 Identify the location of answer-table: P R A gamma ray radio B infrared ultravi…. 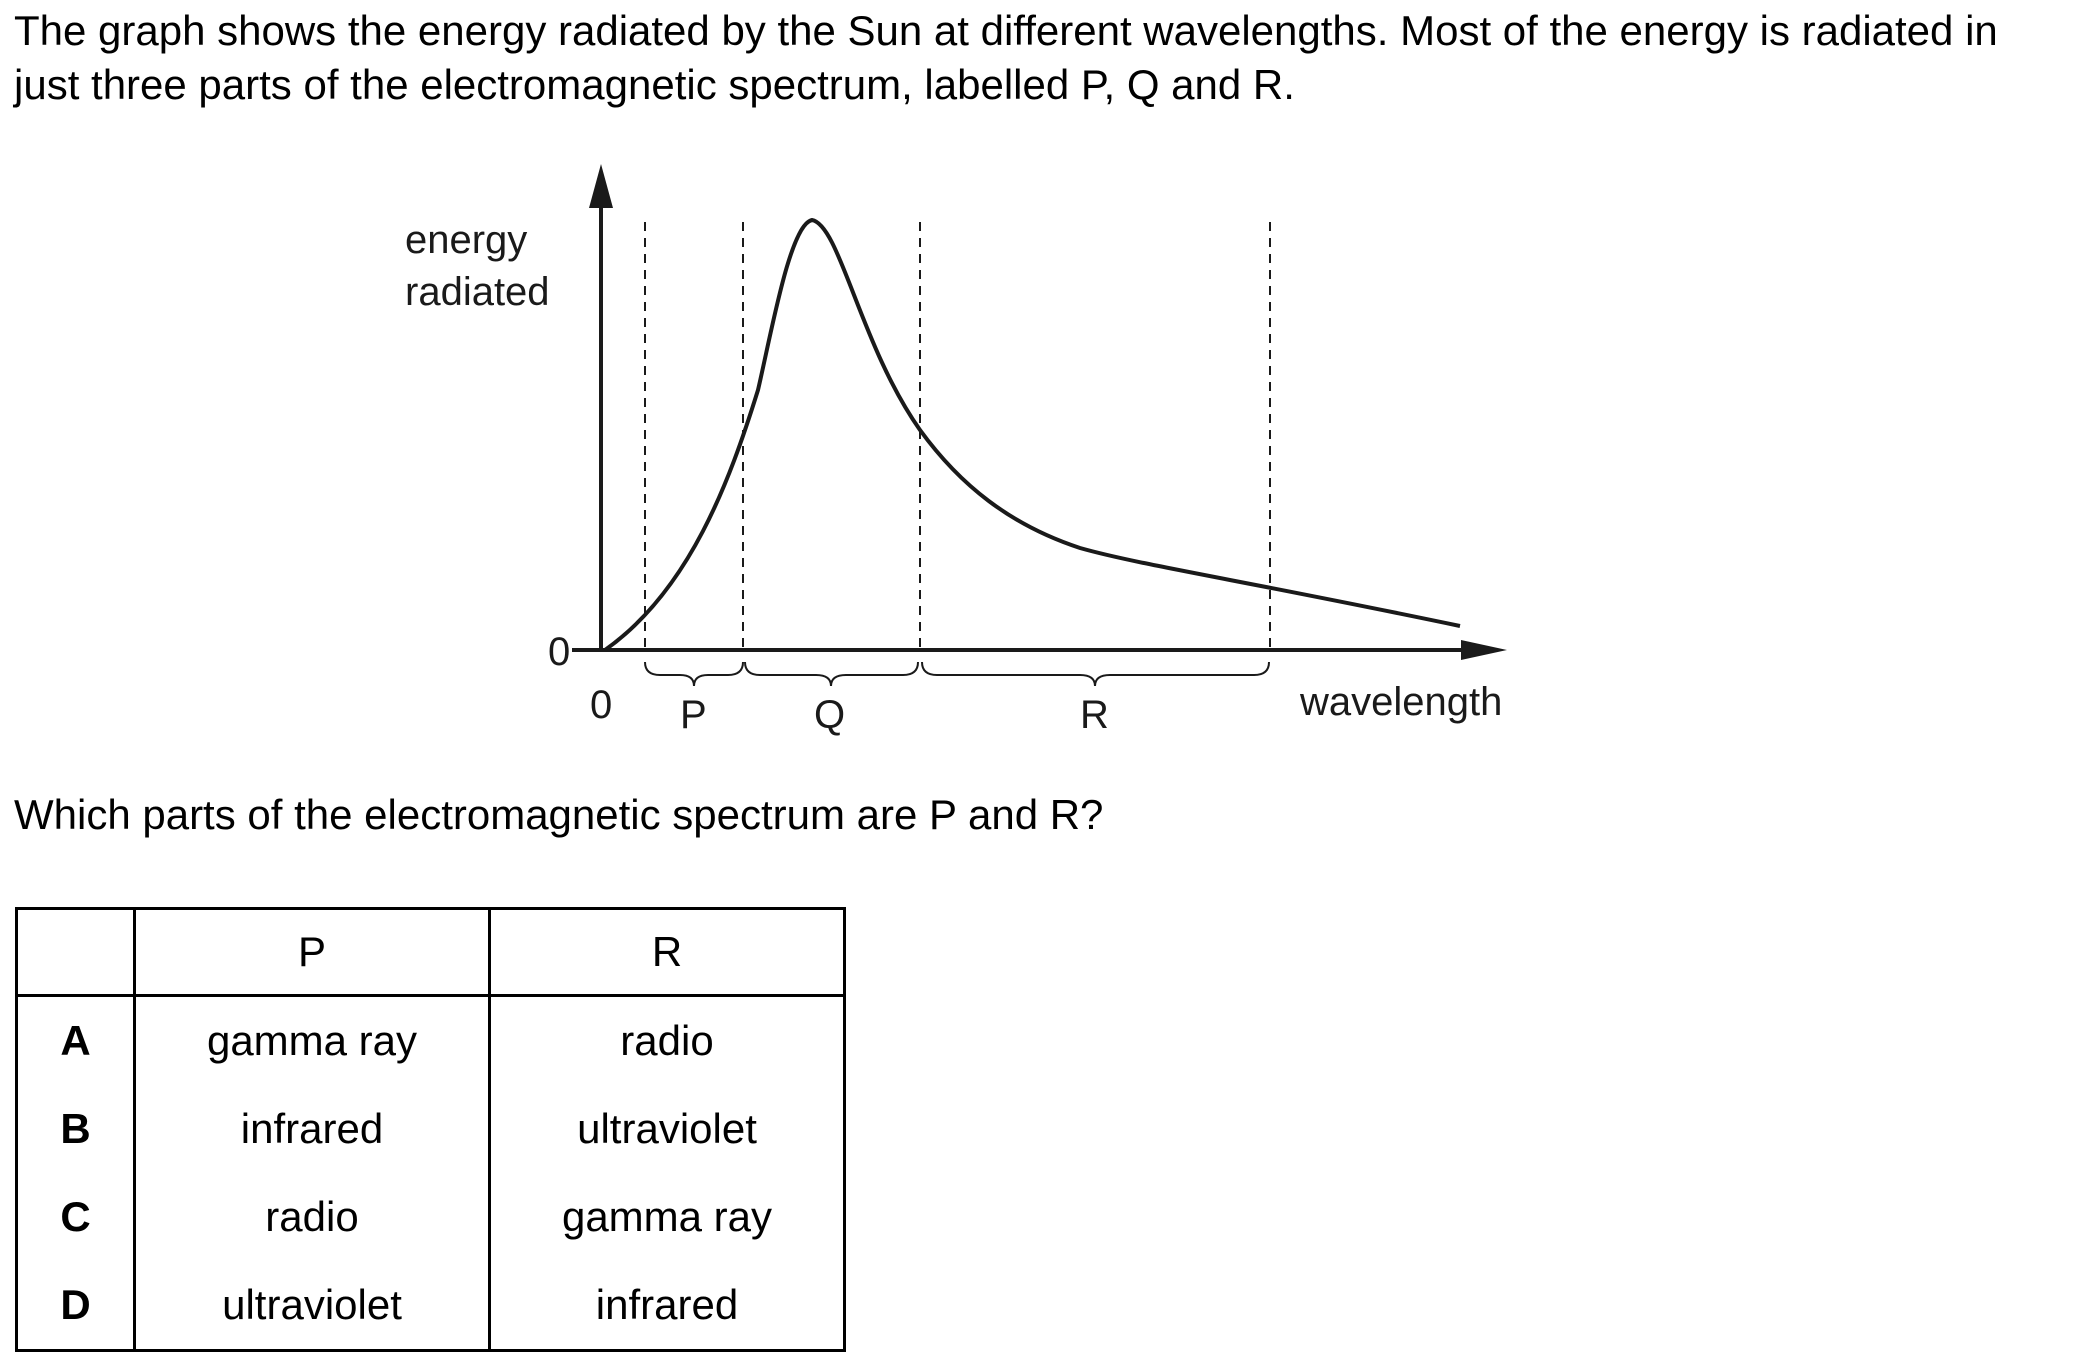
(430, 1129).